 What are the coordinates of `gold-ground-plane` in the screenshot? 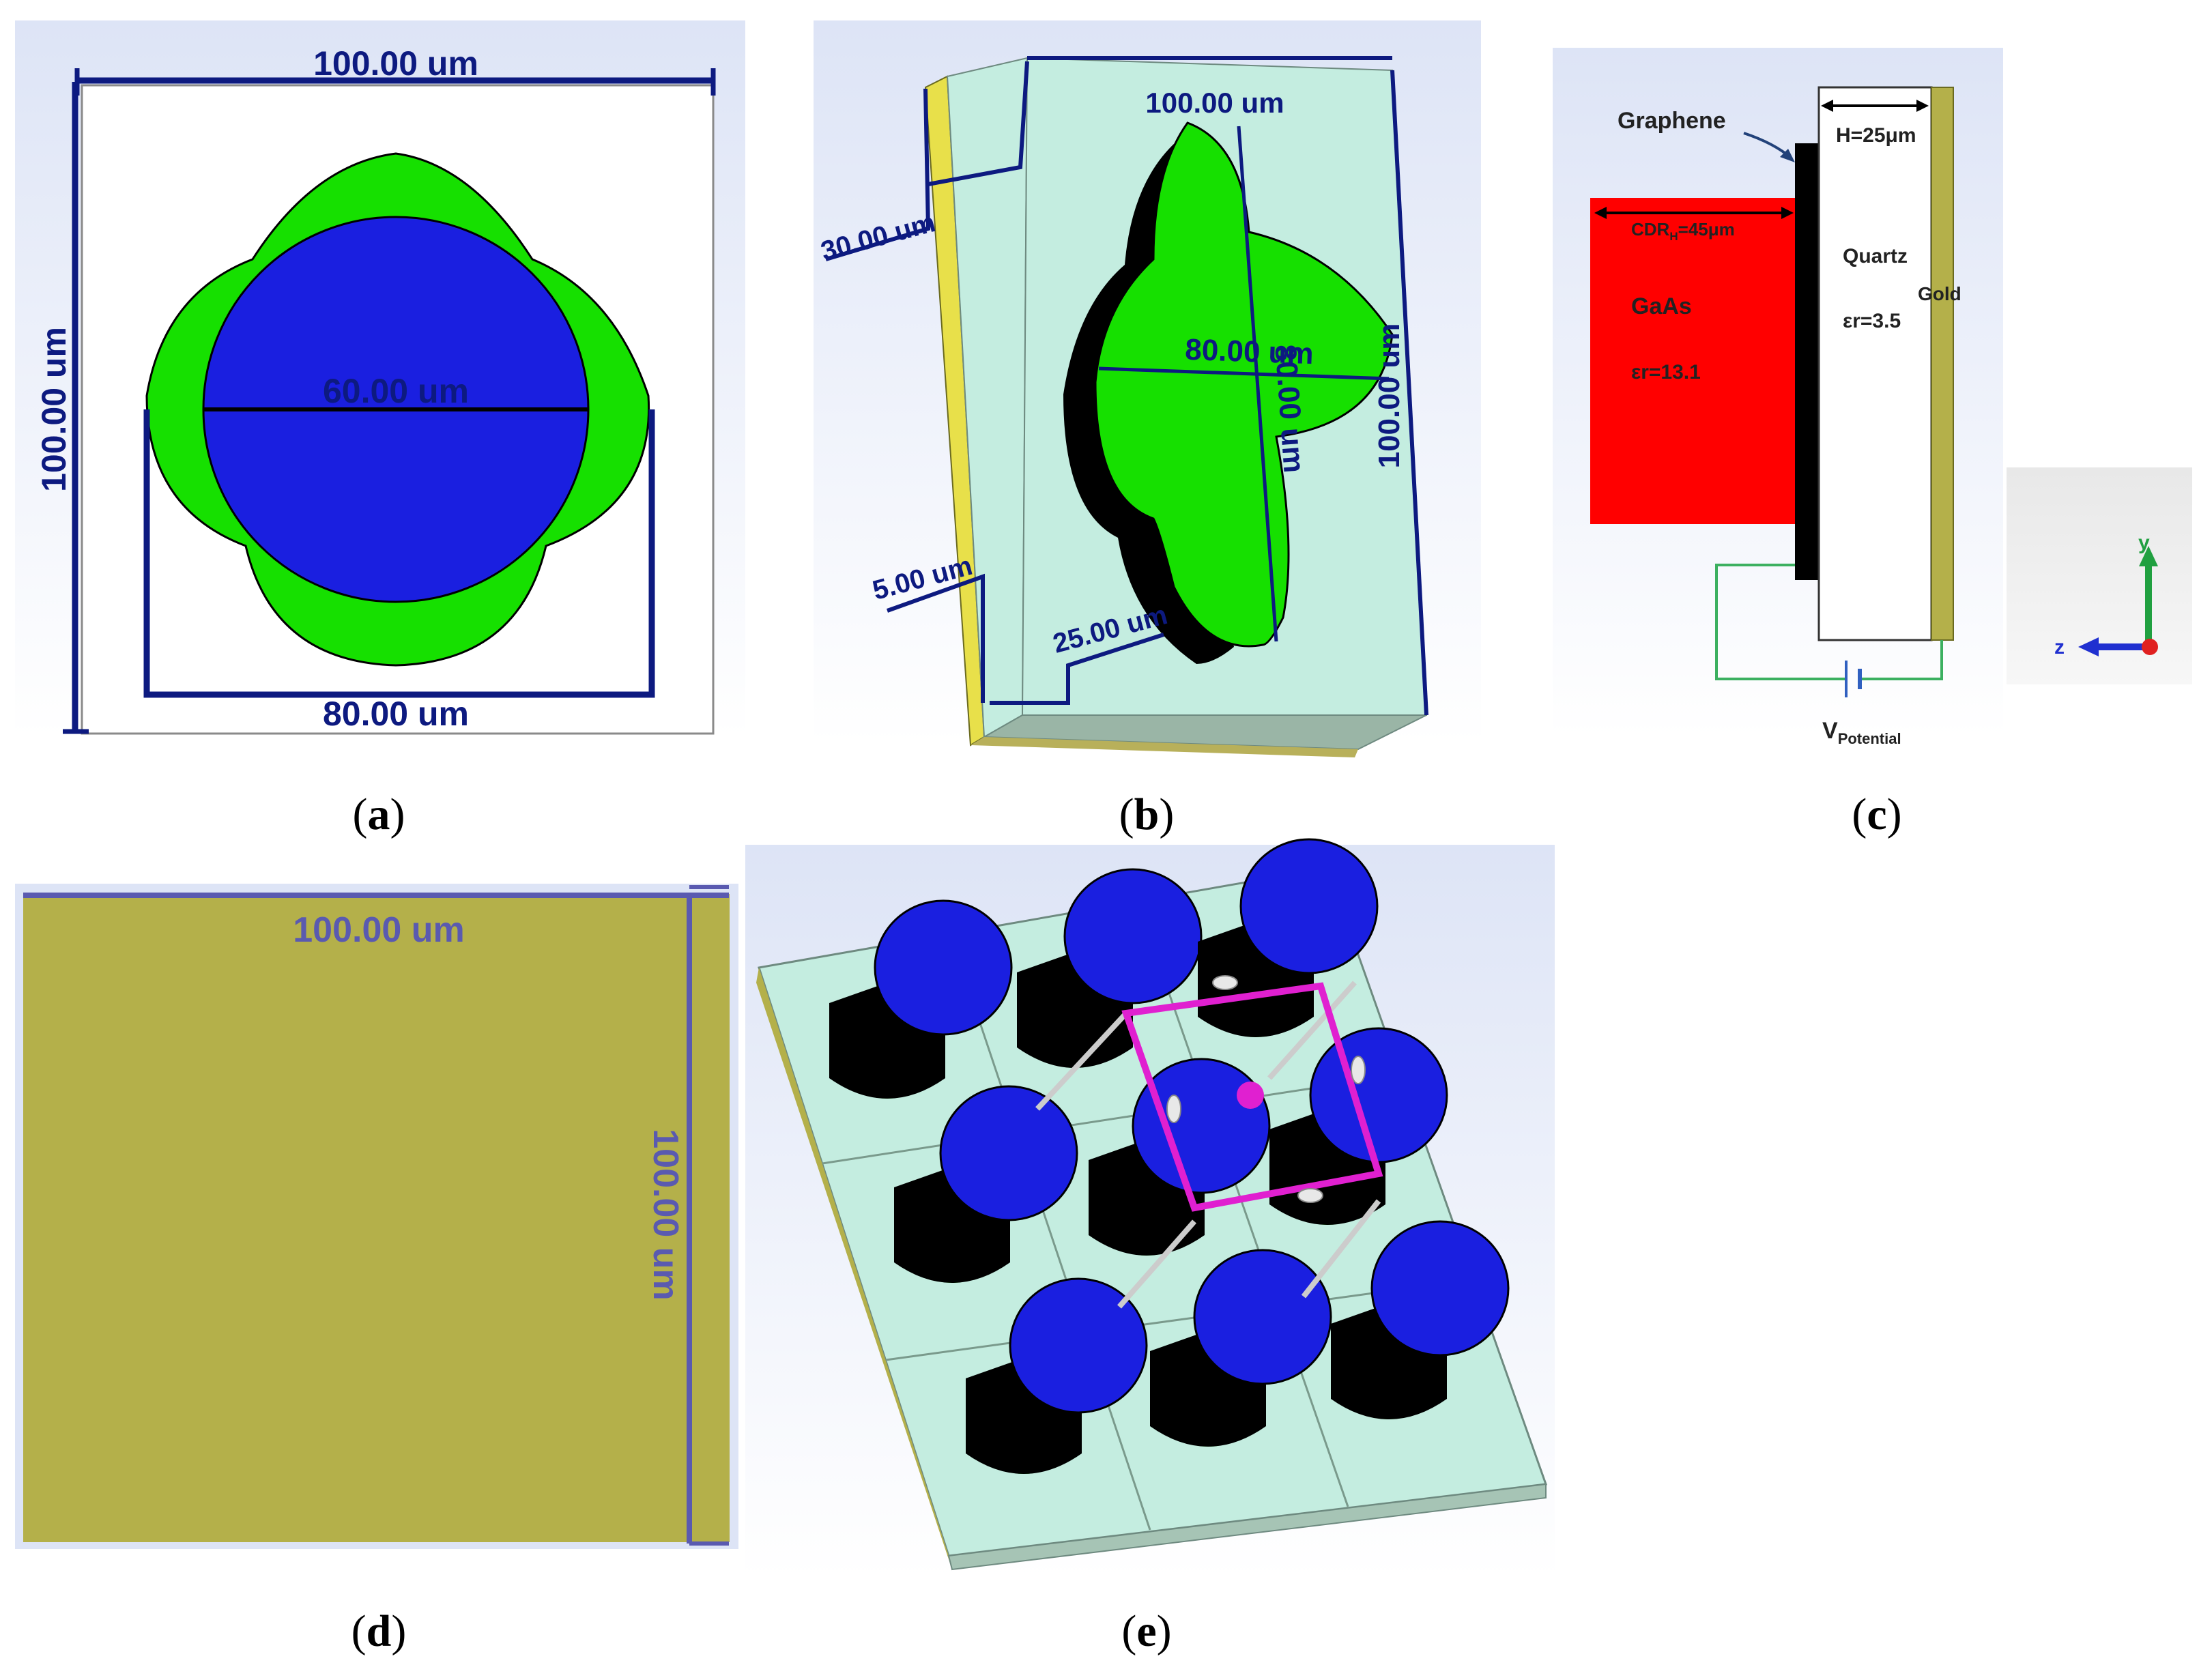 It's located at (377, 1218).